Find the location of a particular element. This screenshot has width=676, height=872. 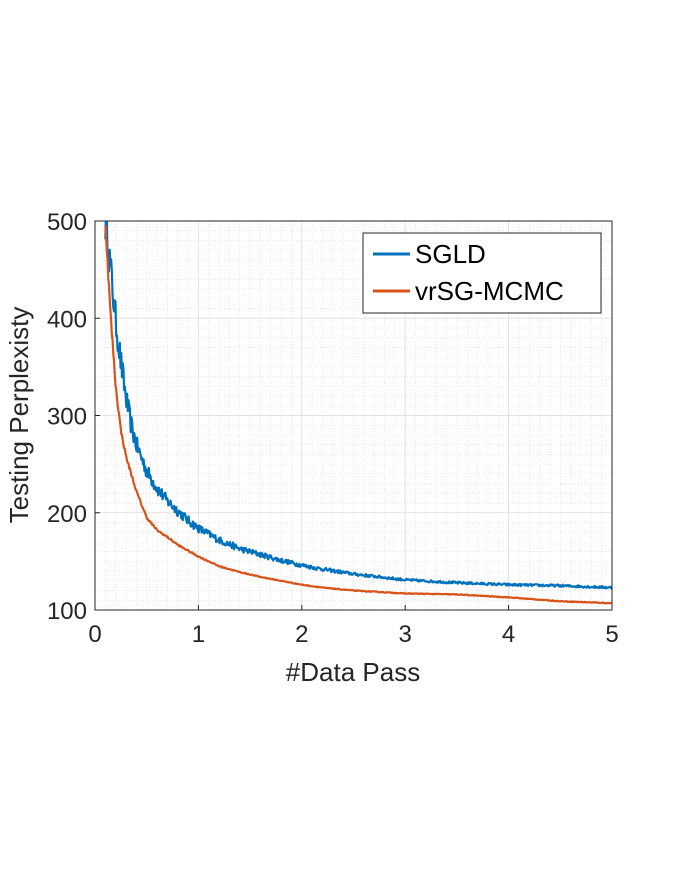

y-tick-label: 200 is located at coordinates (67, 514).